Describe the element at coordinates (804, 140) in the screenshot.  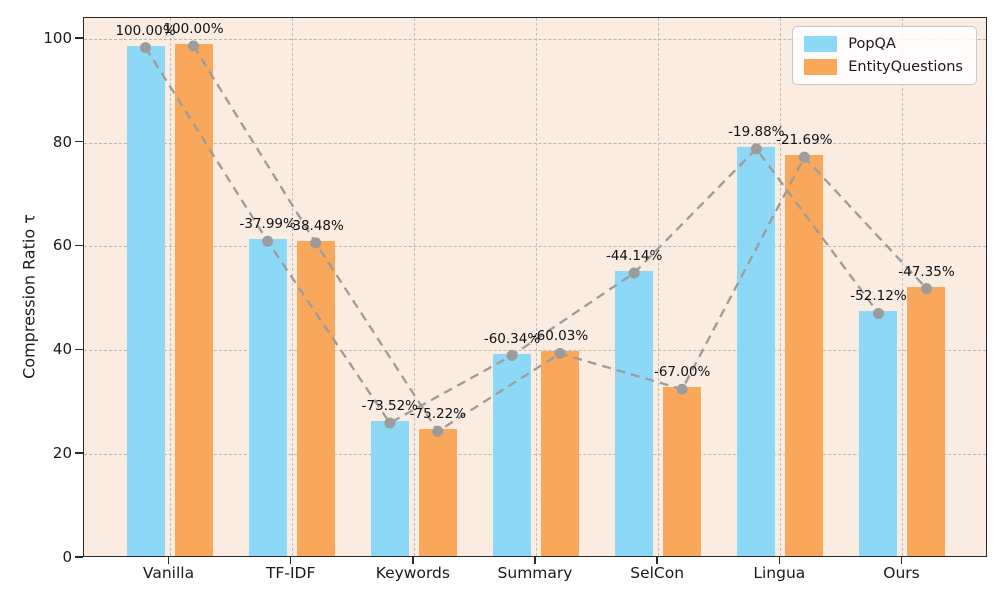
I see `annotation-entityquestions-lingua: -21.69%` at that location.